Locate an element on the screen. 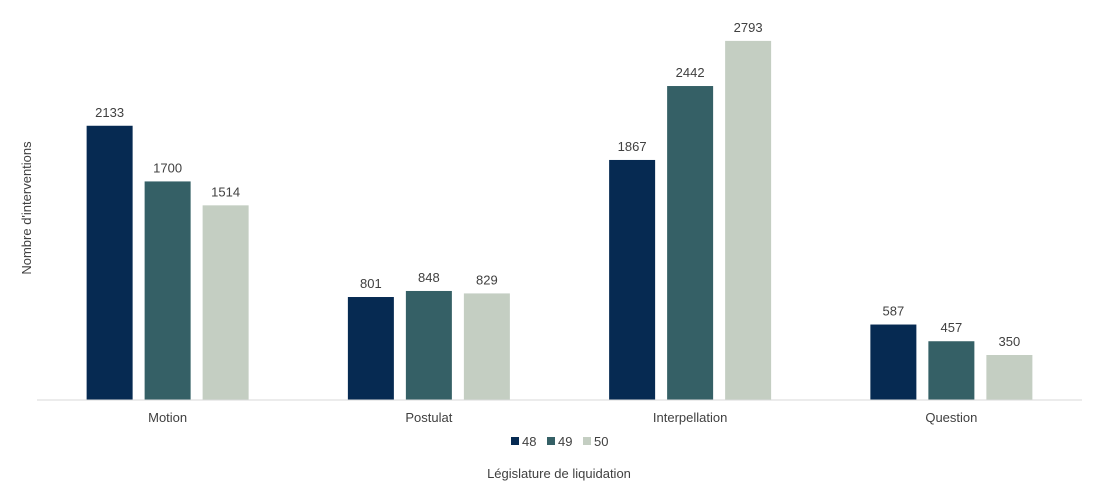  value-label-motion-50: 1514 is located at coordinates (225, 191).